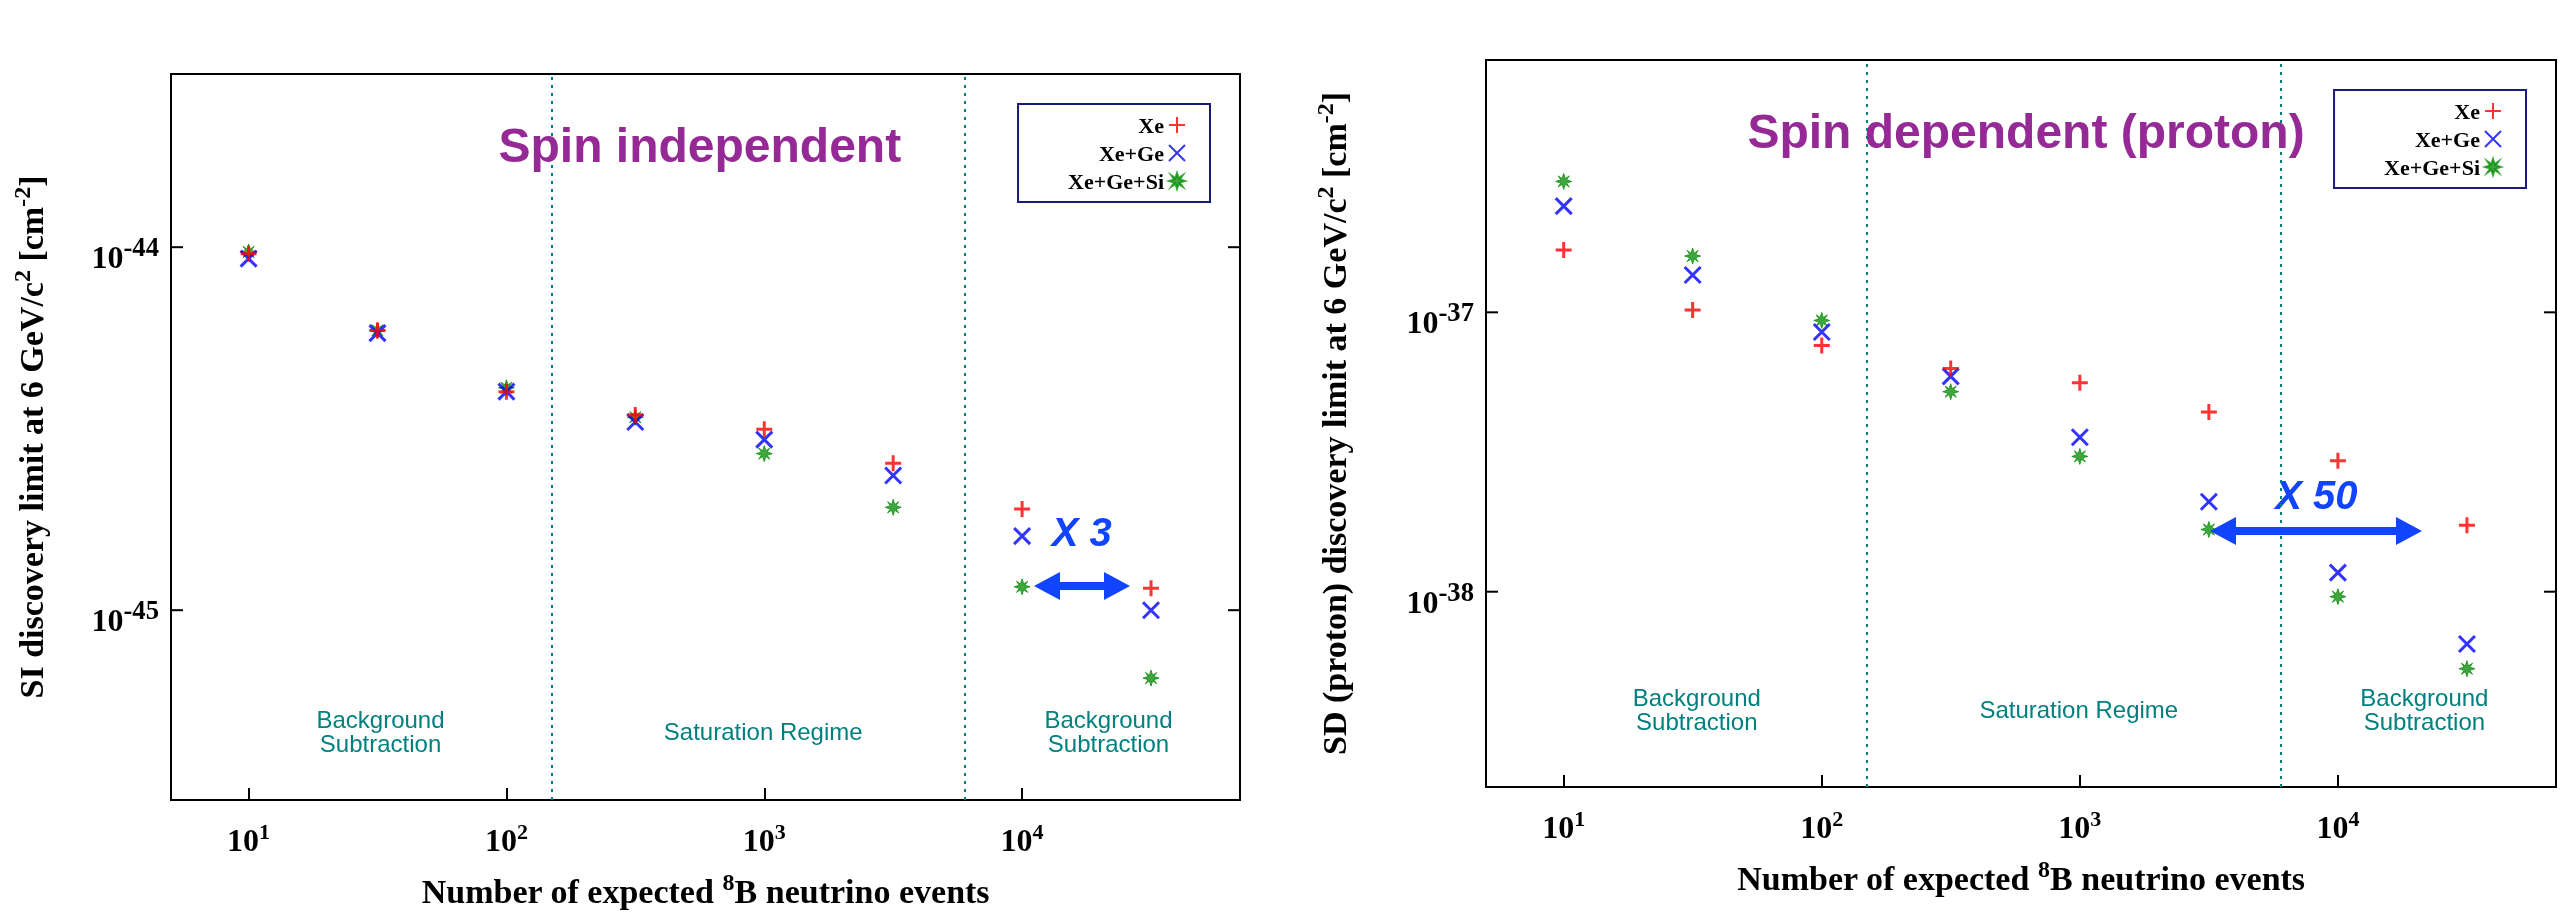 The image size is (2572, 915). Describe the element at coordinates (125, 253) in the screenshot. I see `y-tick-label: 10$^{-44}$` at that location.